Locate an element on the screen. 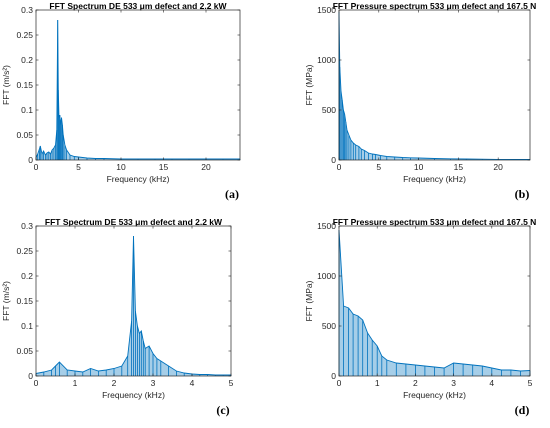 The width and height of the screenshot is (550, 428). panel-label: (a) is located at coordinates (232, 194).